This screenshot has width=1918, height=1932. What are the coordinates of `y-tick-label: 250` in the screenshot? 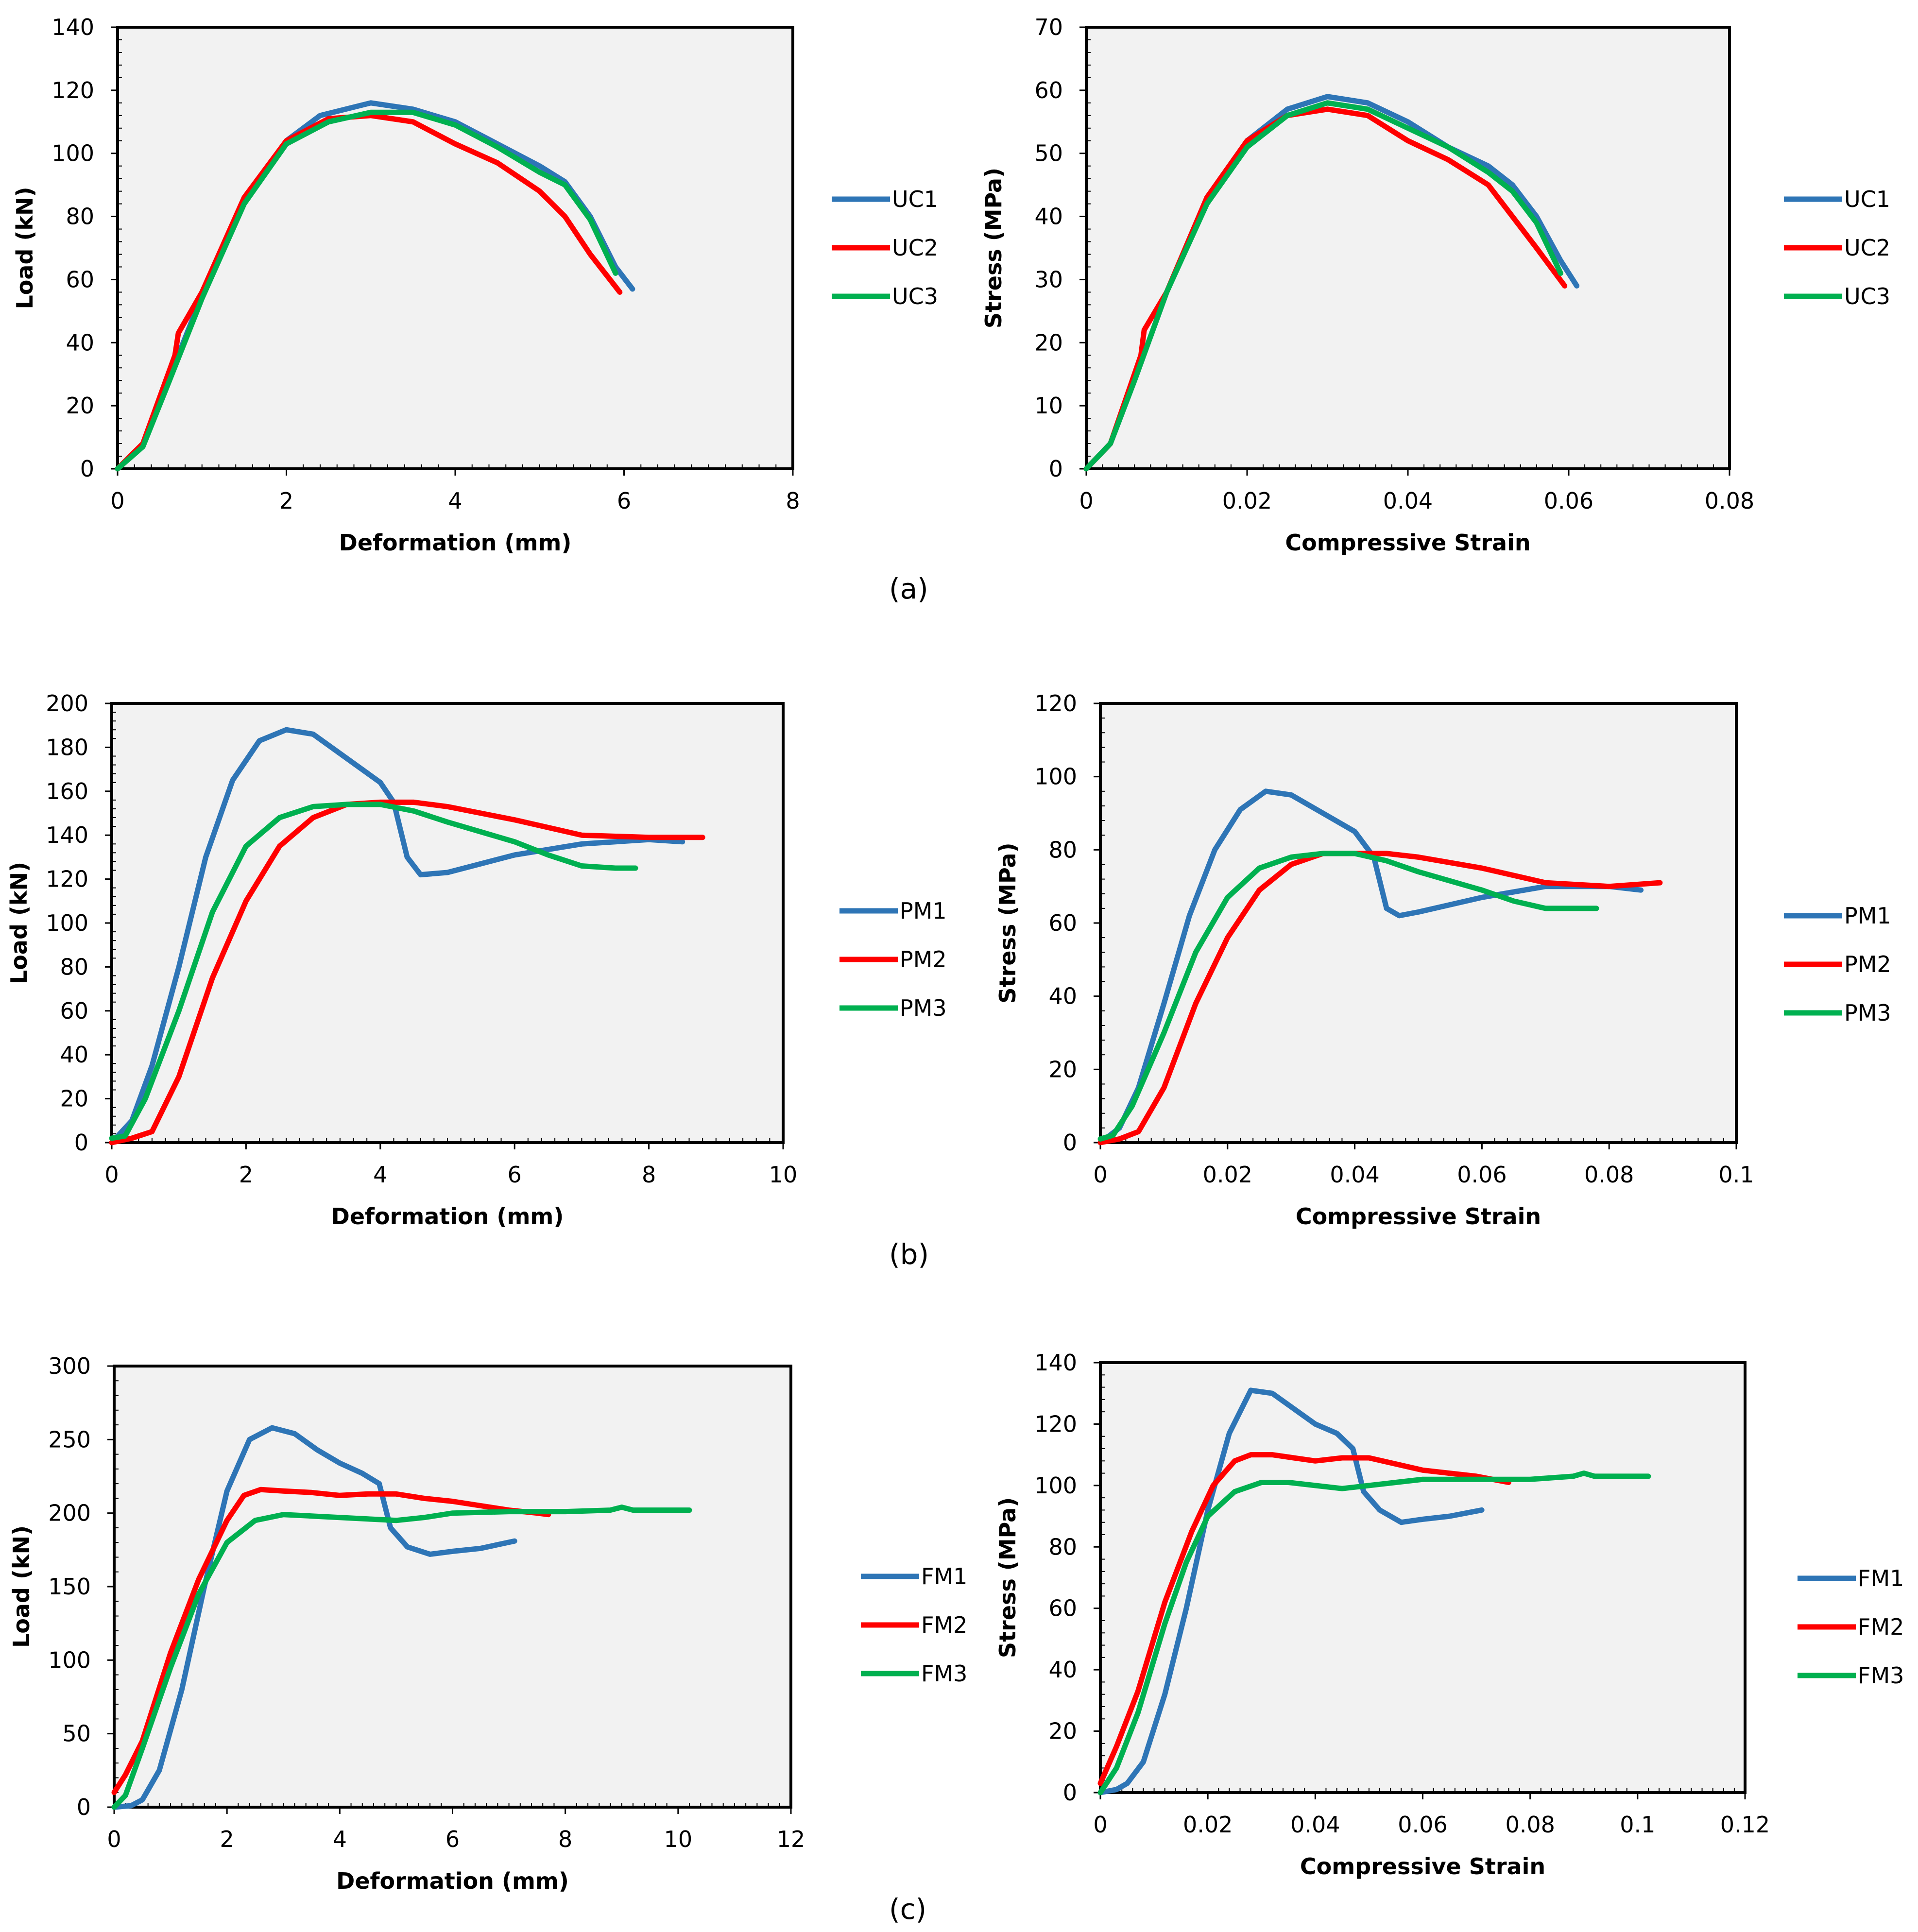 It's located at (69, 1439).